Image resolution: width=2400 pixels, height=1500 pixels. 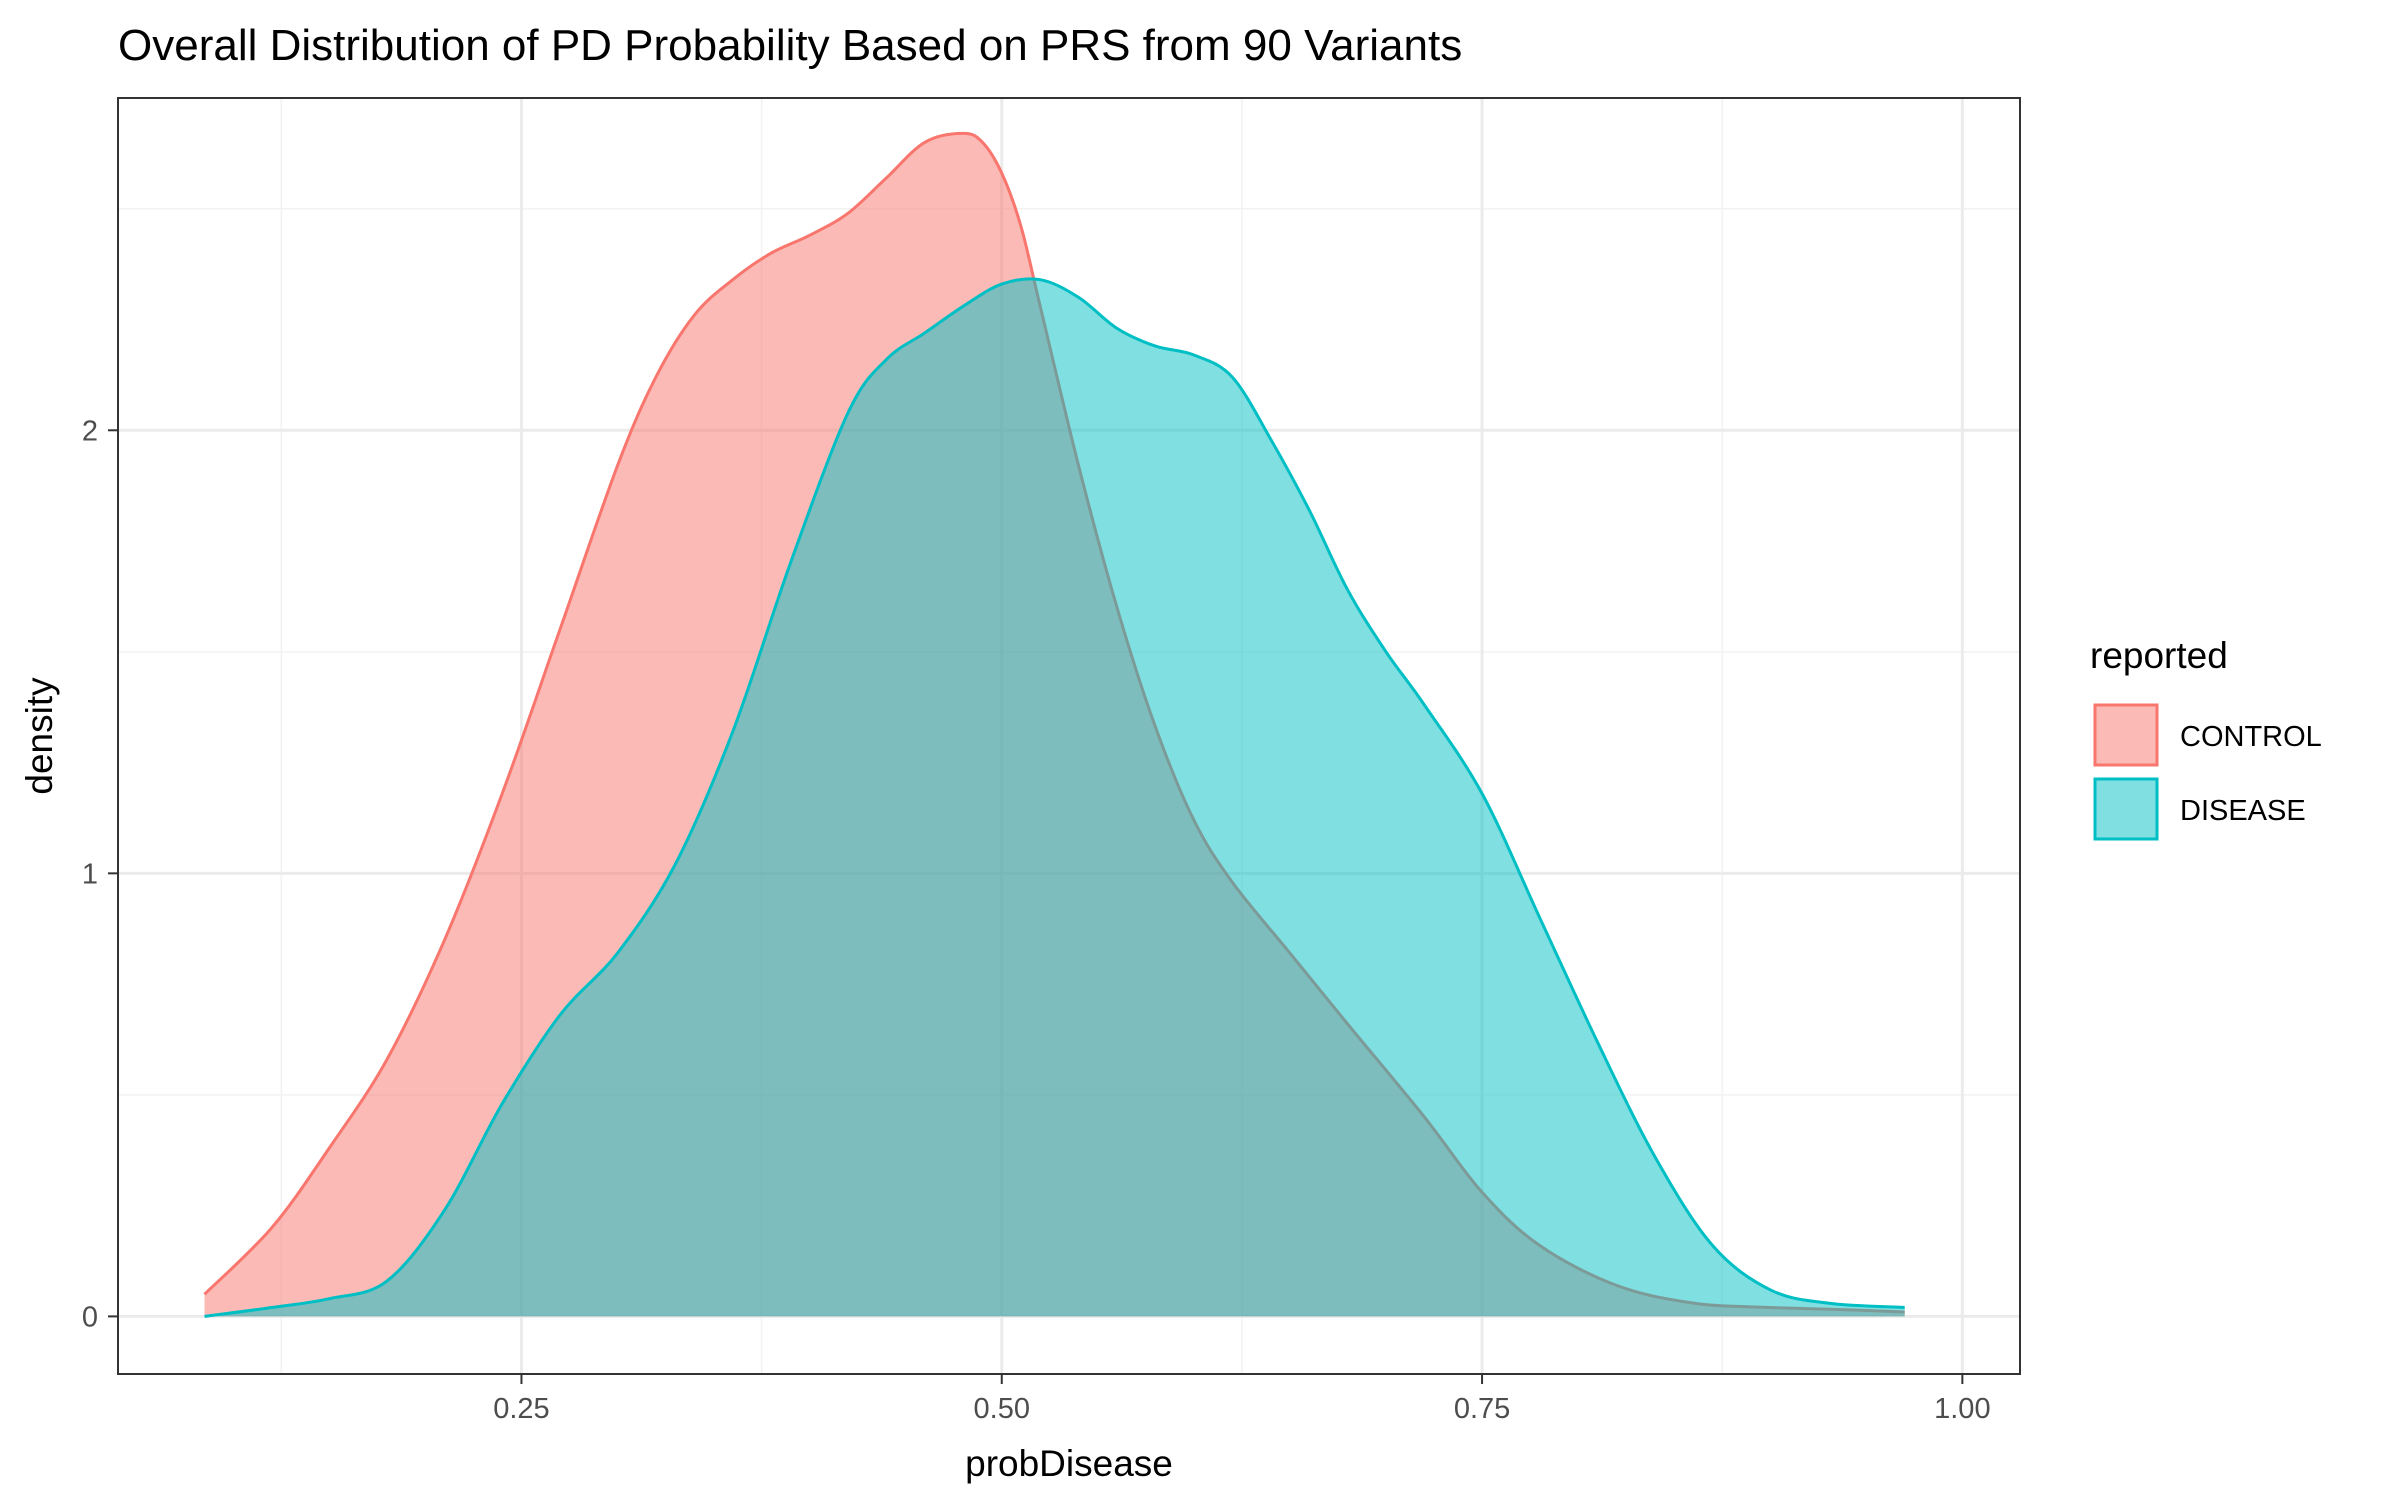 What do you see at coordinates (1482, 1409) in the screenshot?
I see `x-tick-label: 0.75` at bounding box center [1482, 1409].